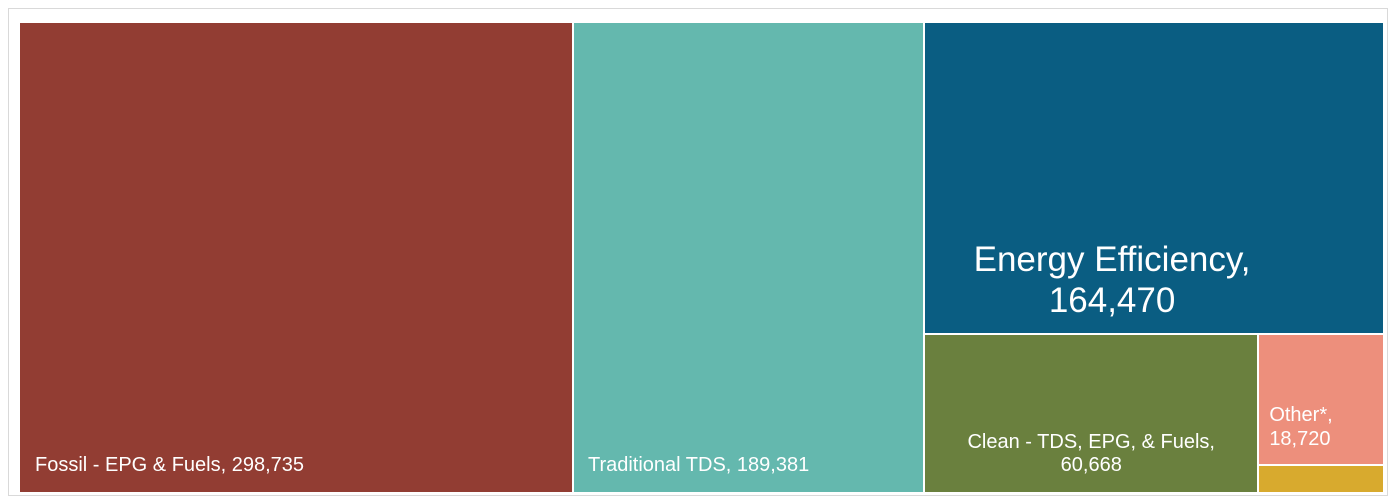 The height and width of the screenshot is (504, 1396). I want to click on label-other-line1: Other*,, so click(1301, 415).